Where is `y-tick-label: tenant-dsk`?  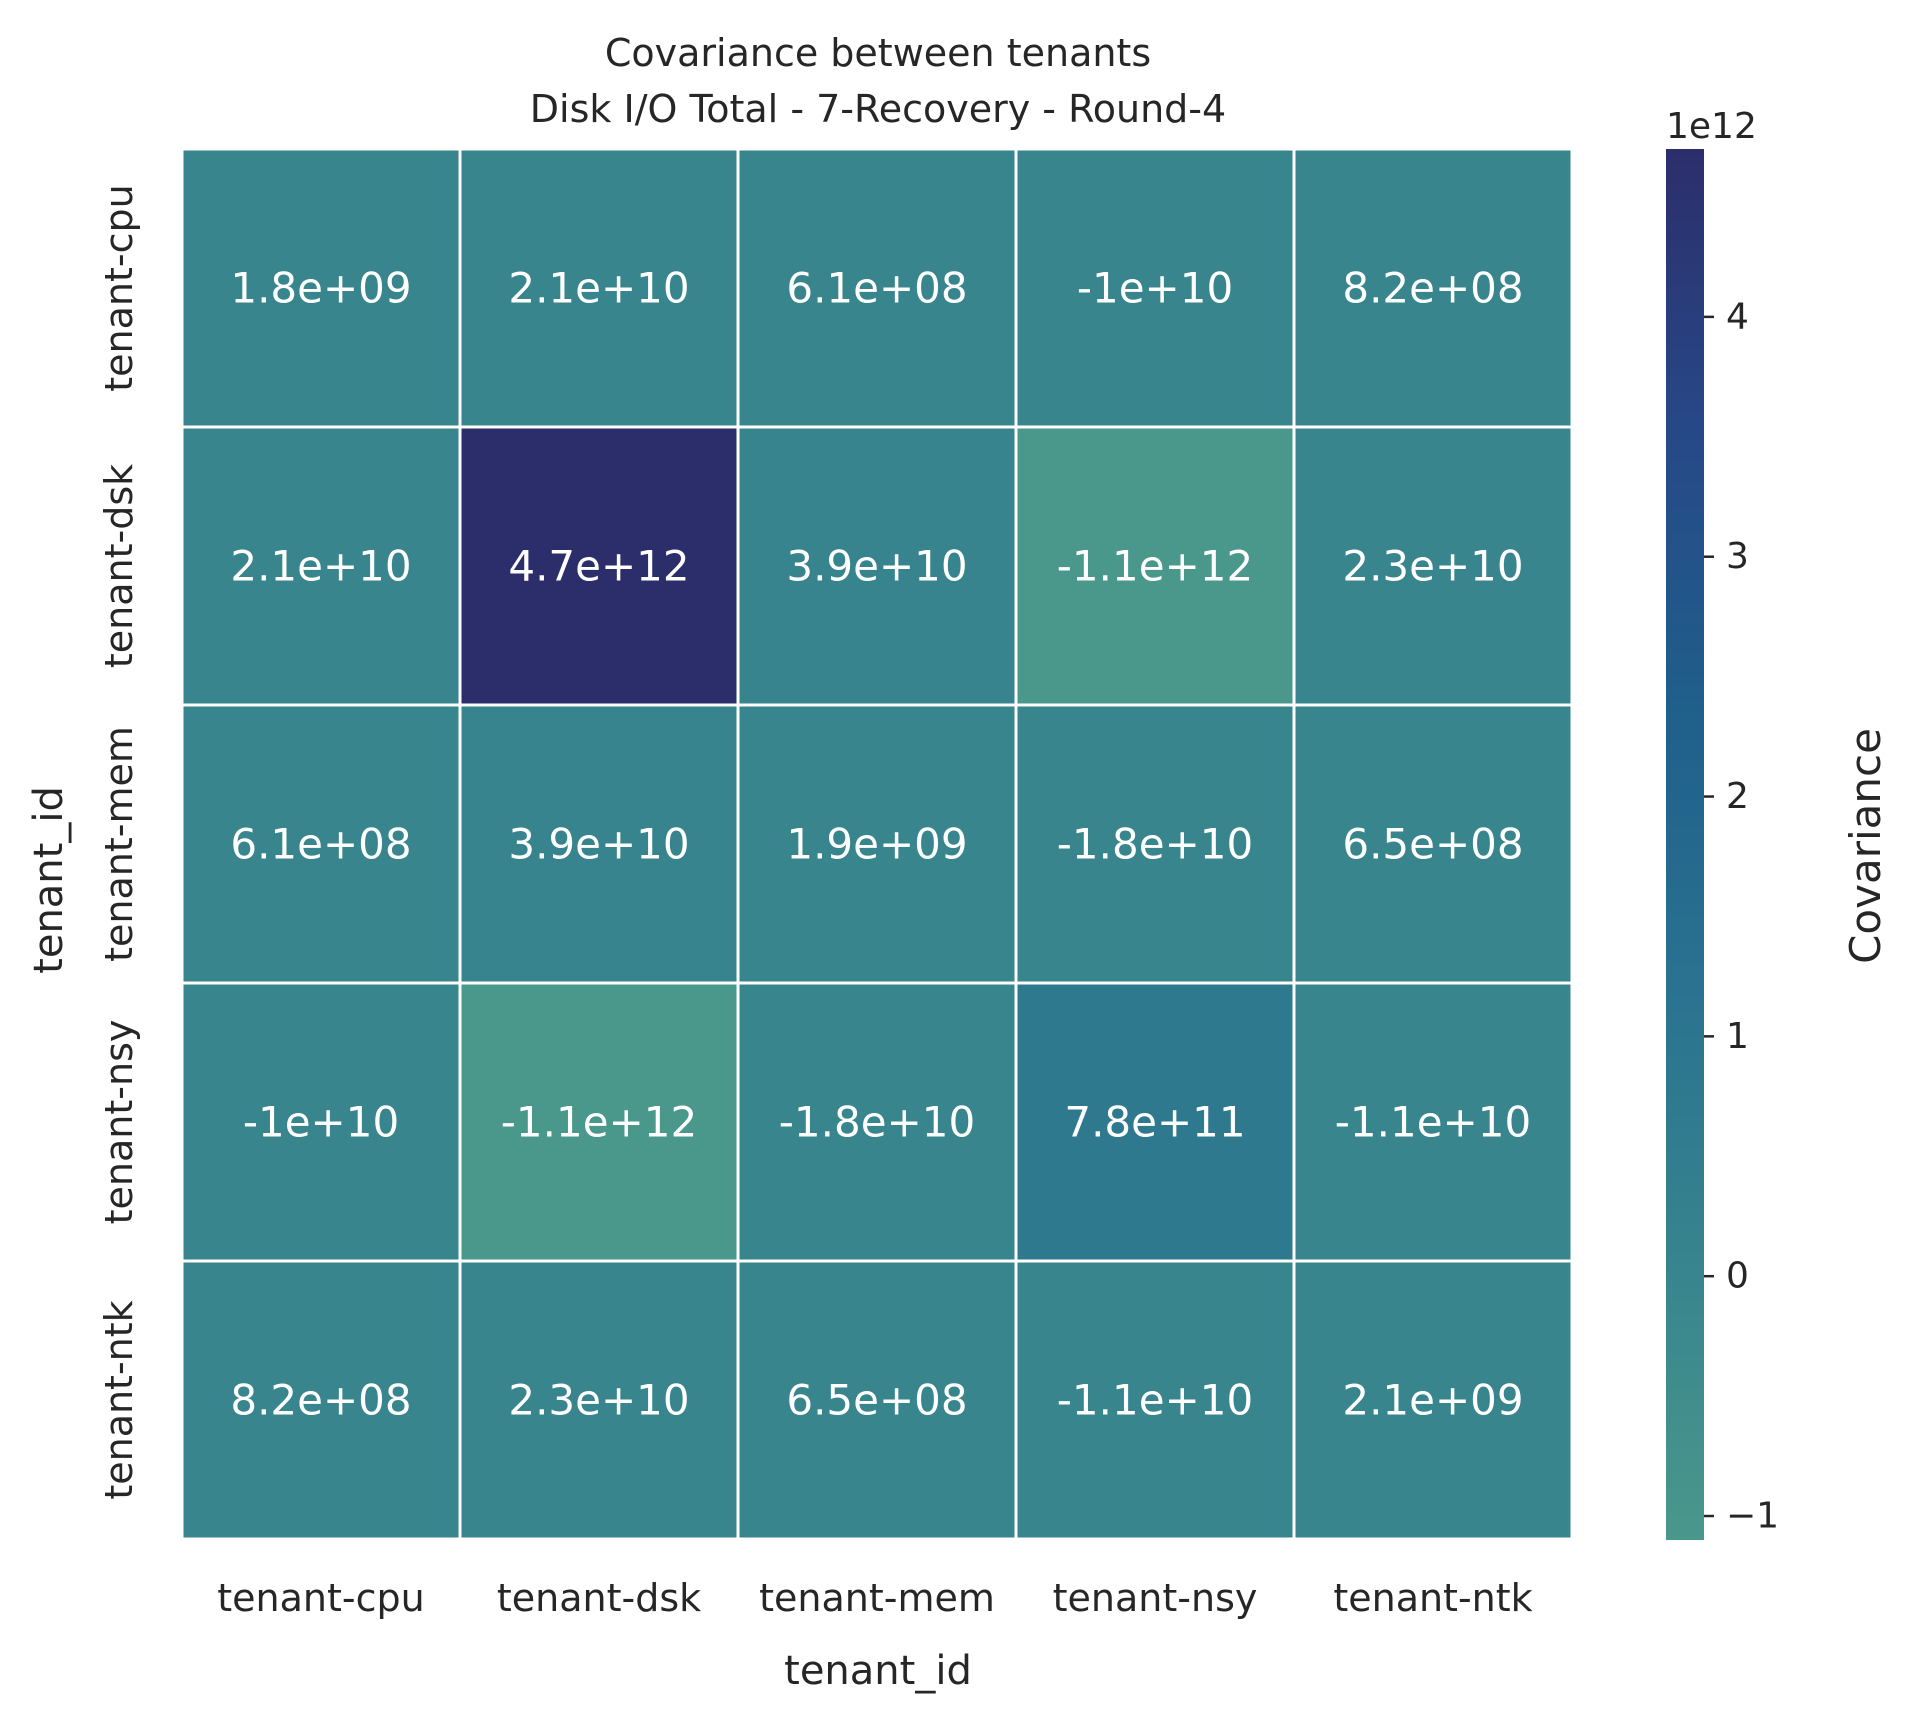 y-tick-label: tenant-dsk is located at coordinates (119, 566).